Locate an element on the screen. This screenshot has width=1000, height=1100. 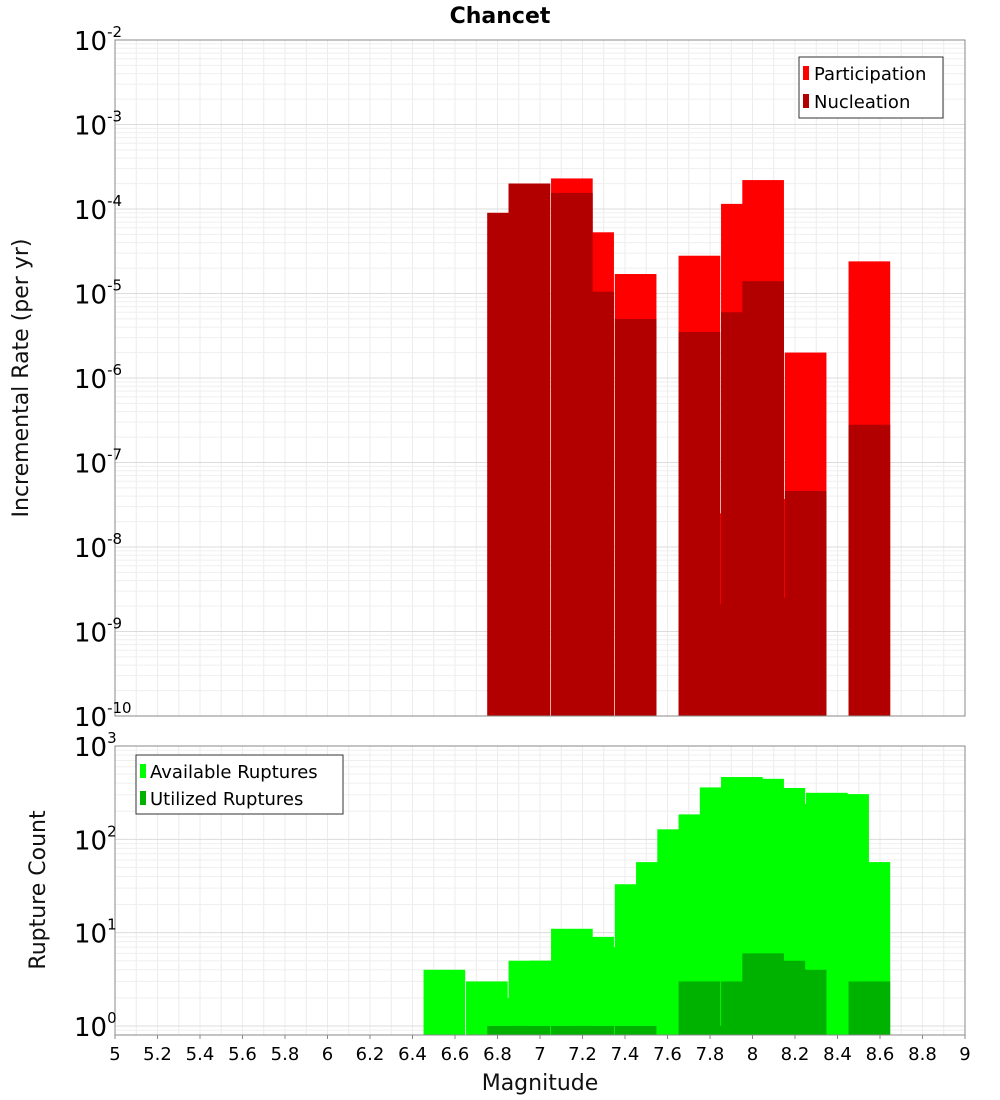
x-tick-label: 7.4 is located at coordinates (625, 1054).